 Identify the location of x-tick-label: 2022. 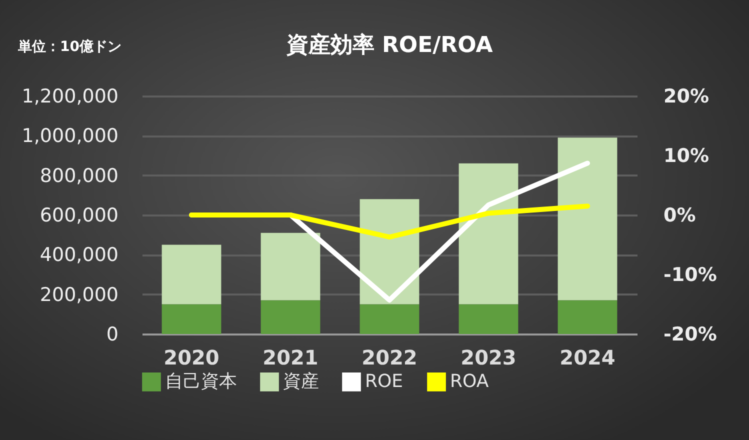
(390, 358).